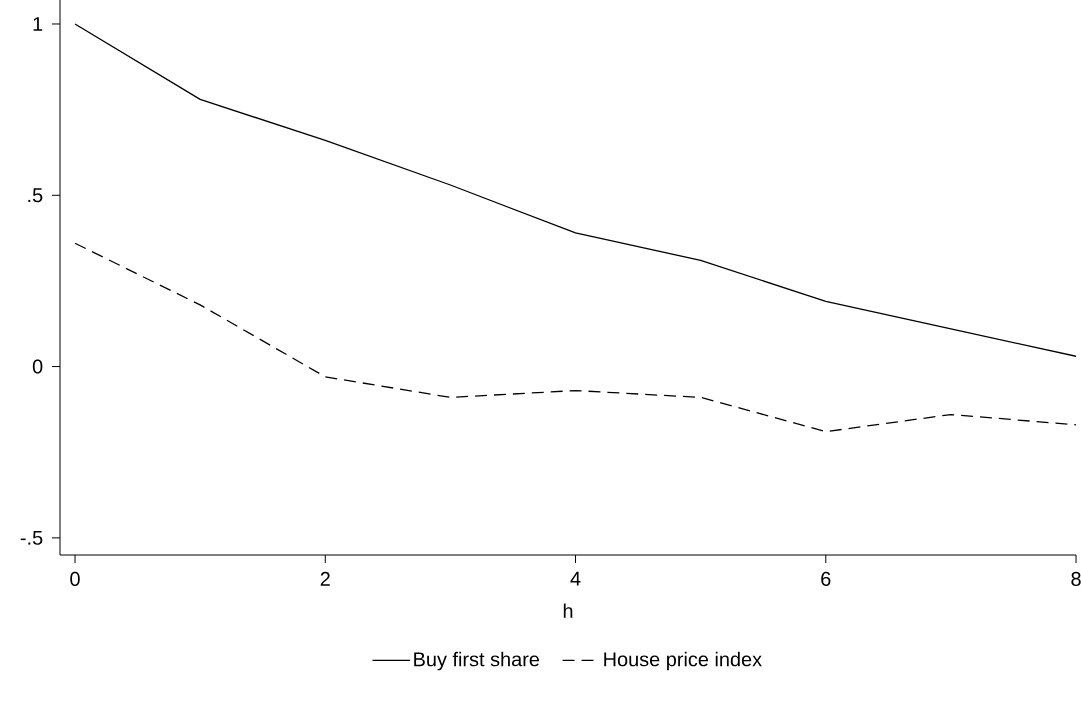  Describe the element at coordinates (31, 537) in the screenshot. I see `y-tick-label: -.5` at that location.